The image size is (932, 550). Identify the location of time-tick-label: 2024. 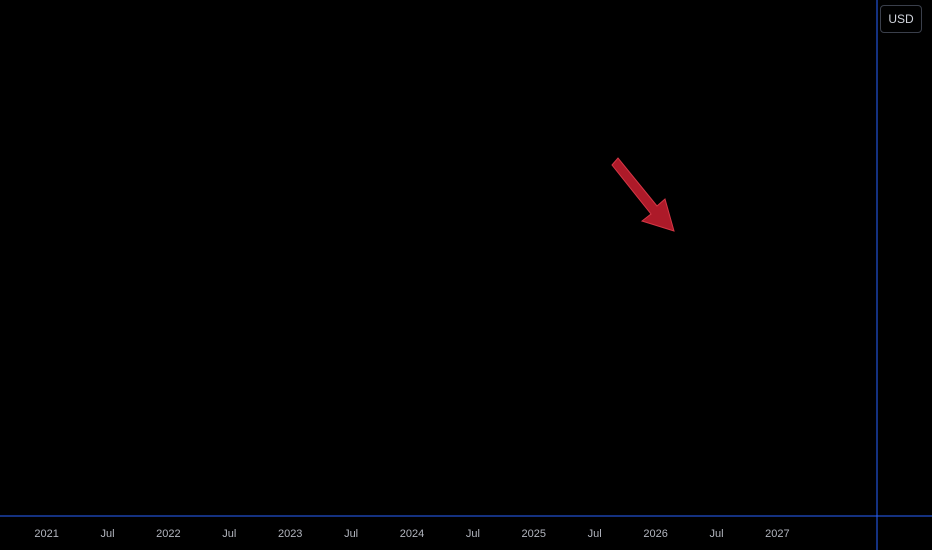
(412, 534).